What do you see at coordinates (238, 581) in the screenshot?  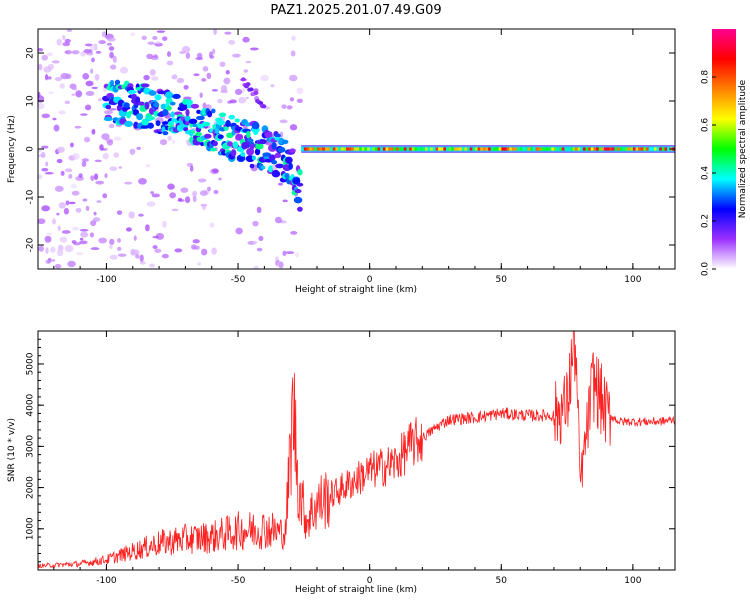 I see `snr-xtick-label: -50` at bounding box center [238, 581].